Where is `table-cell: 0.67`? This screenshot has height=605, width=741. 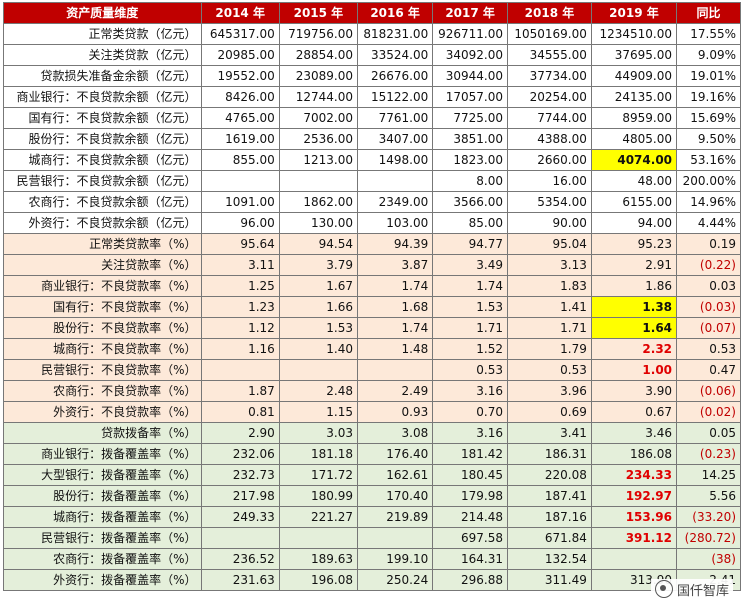 table-cell: 0.67 is located at coordinates (634, 412).